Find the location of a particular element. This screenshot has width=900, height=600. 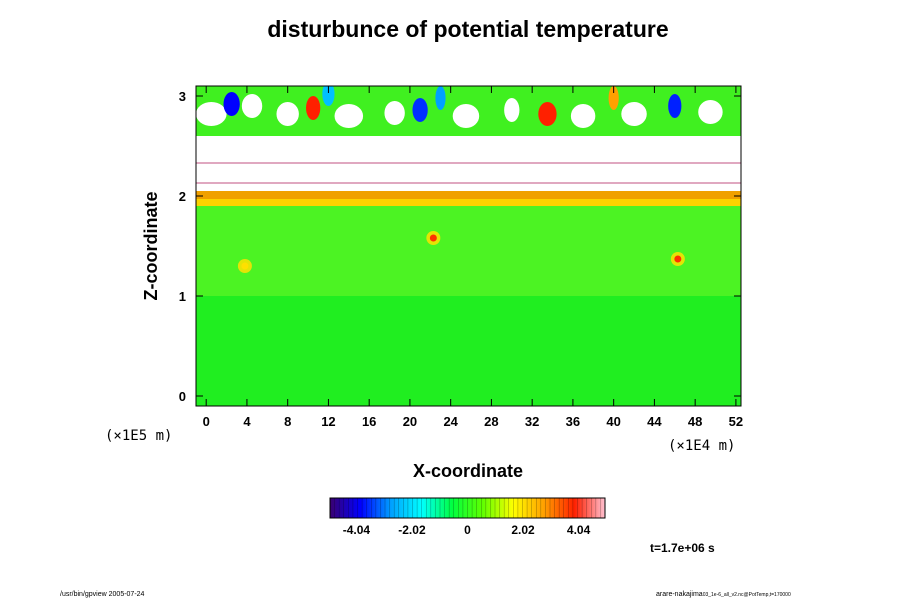

x-tick-label: 12 is located at coordinates (328, 421).